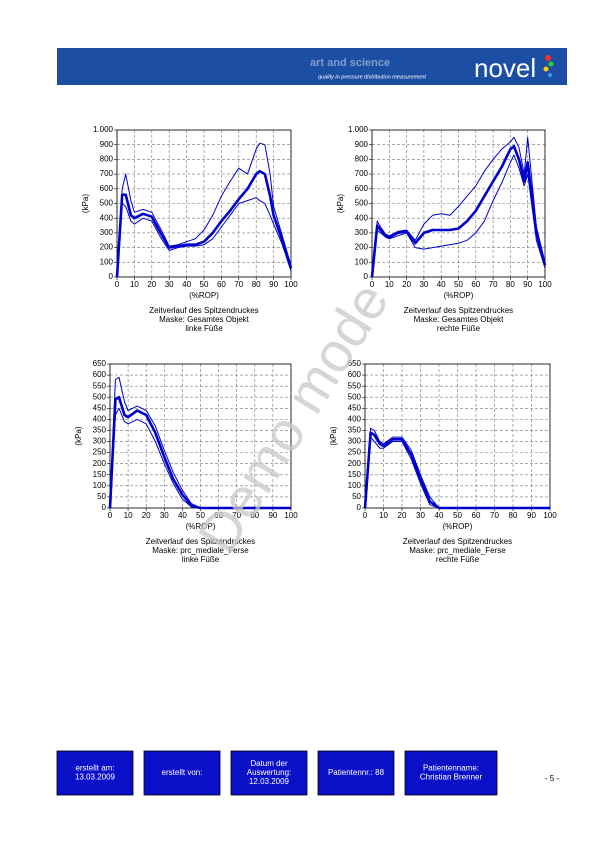 Image resolution: width=595 pixels, height=842 pixels. What do you see at coordinates (355, 407) in the screenshot?
I see `y-tick-label: 450` at bounding box center [355, 407].